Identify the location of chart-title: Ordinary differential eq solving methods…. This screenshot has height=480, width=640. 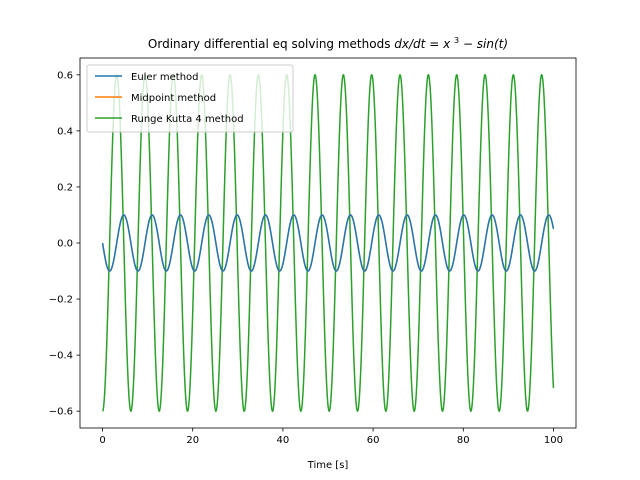
(328, 41).